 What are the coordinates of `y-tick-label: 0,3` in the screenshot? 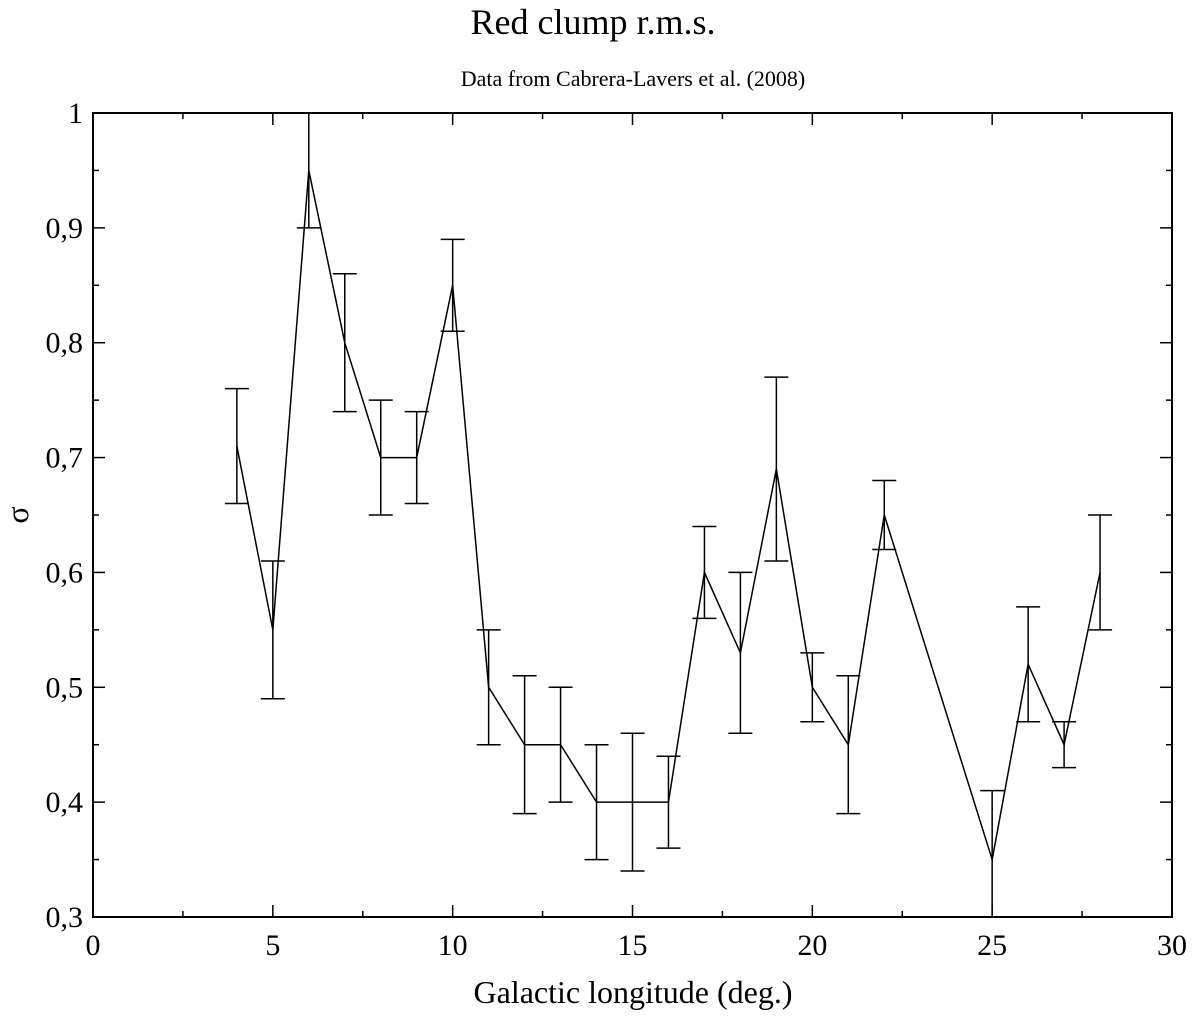 It's located at (65, 917).